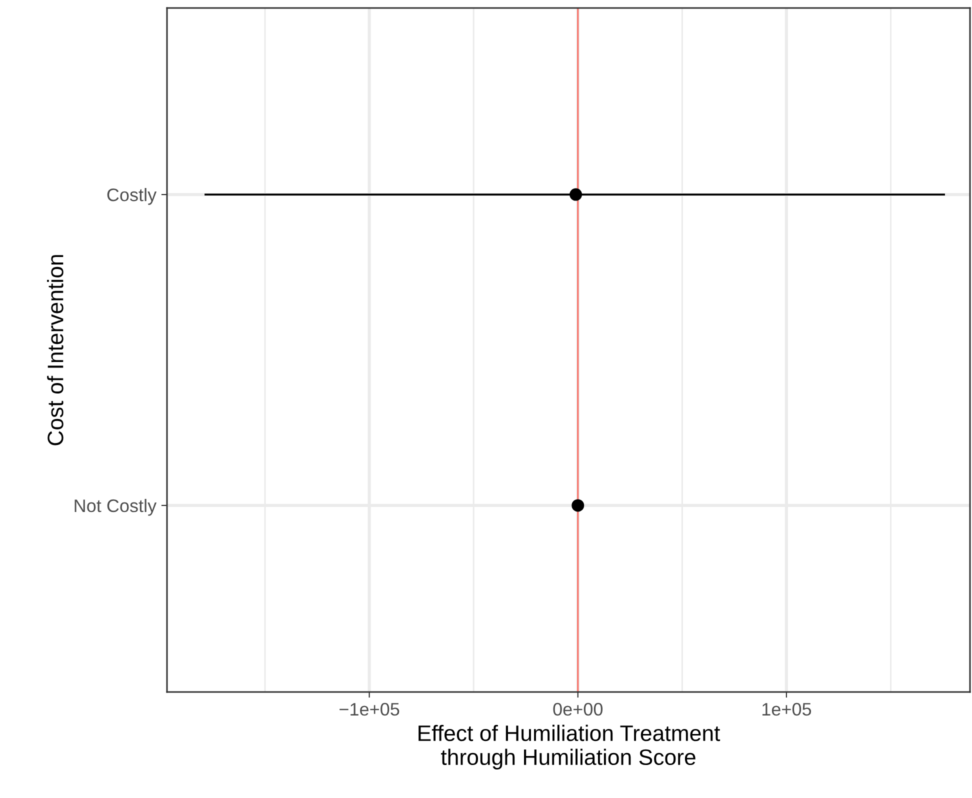 The image size is (972, 798). I want to click on y-tick-label: Costly, so click(132, 196).